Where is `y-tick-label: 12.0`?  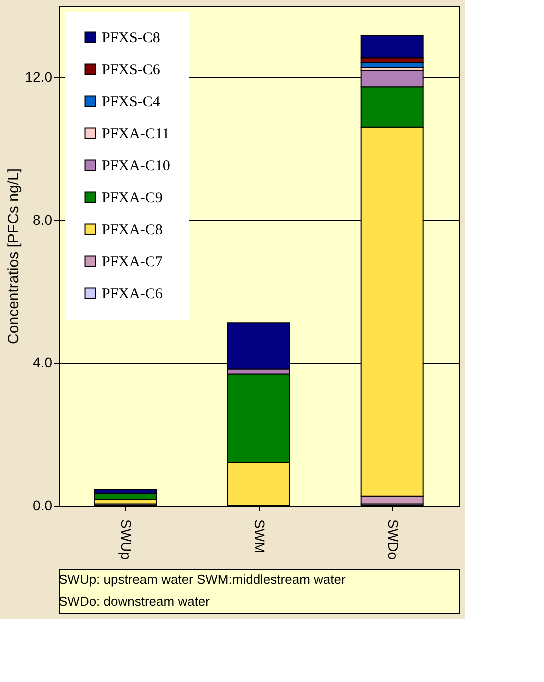
y-tick-label: 12.0 is located at coordinates (39, 76).